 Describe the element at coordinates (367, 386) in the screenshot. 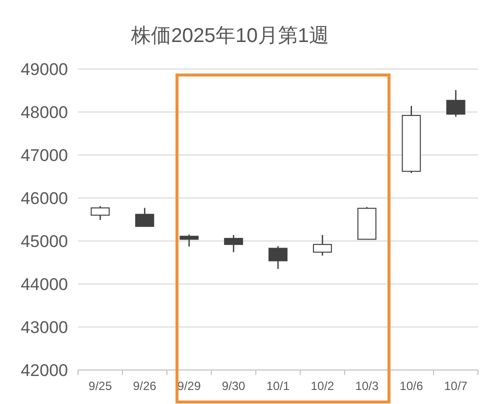

I see `x-tick-label: 10/3` at that location.